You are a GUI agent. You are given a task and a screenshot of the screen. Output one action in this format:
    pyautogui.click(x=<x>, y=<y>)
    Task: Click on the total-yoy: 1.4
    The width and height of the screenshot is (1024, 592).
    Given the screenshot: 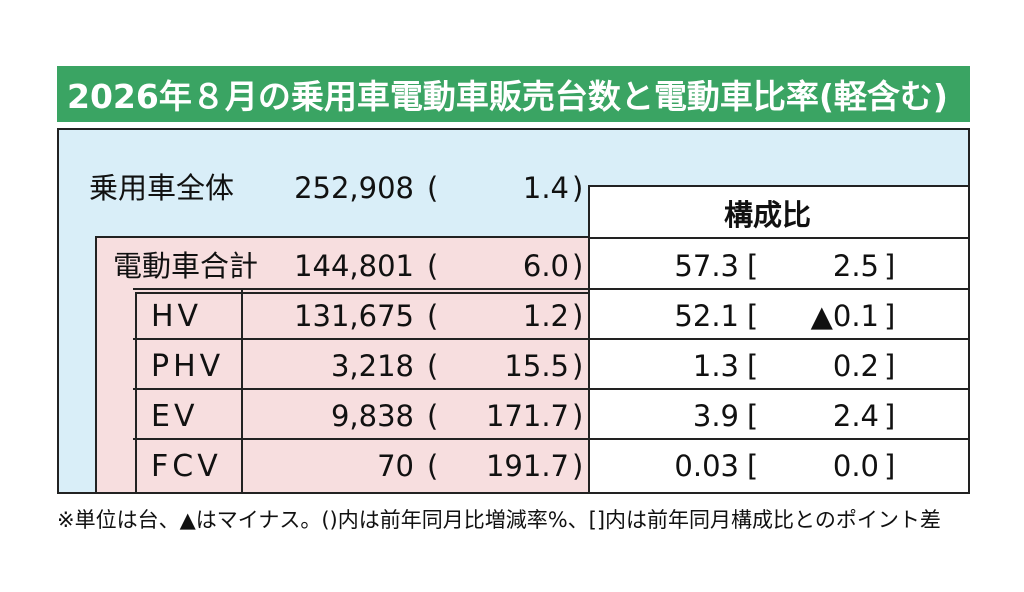 What is the action you would take?
    pyautogui.click(x=545, y=188)
    